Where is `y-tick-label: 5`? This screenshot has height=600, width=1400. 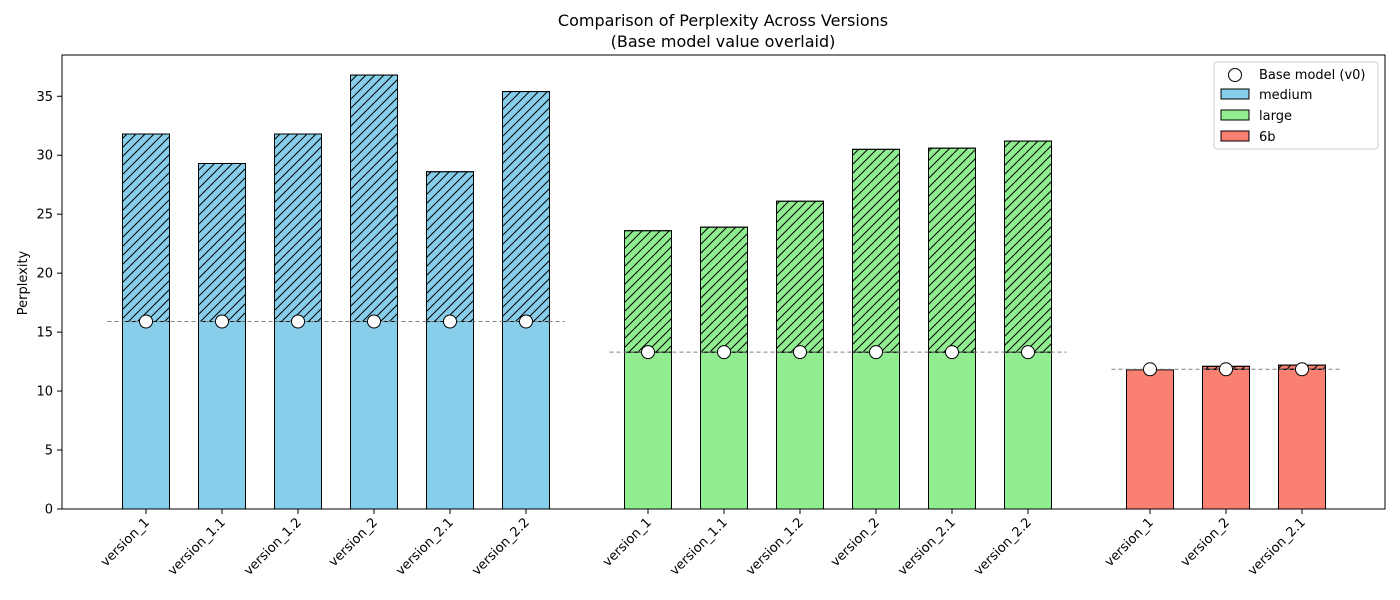
y-tick-label: 5 is located at coordinates (49, 451).